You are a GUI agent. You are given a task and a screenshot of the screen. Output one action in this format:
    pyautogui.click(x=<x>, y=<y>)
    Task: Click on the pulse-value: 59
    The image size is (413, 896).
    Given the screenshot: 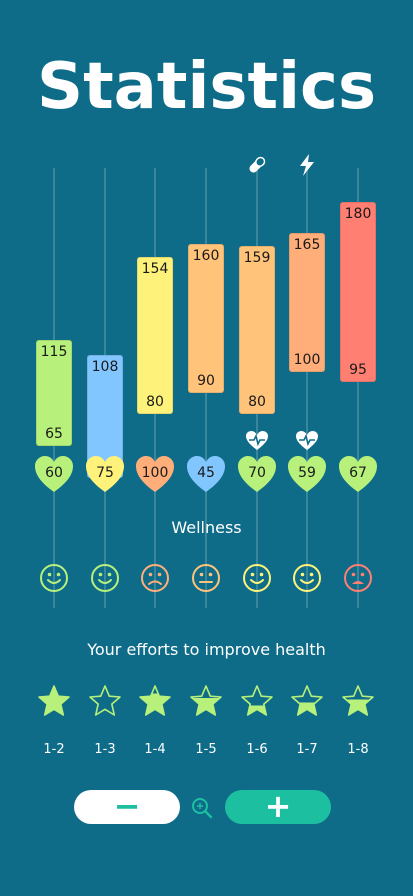 What is the action you would take?
    pyautogui.click(x=307, y=473)
    